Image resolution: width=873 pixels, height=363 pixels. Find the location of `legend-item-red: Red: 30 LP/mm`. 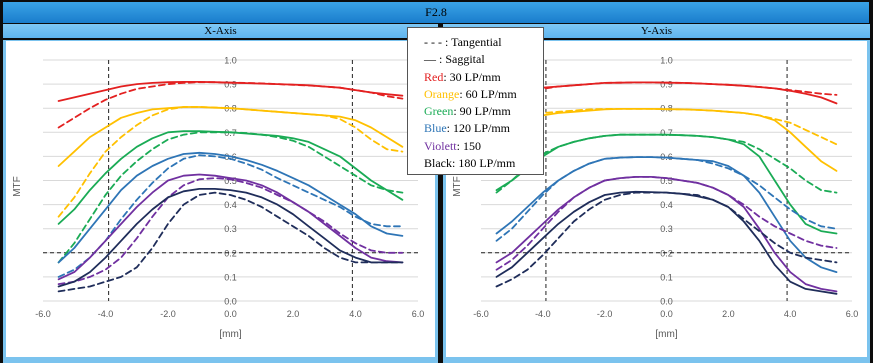

legend-item-red: Red: 30 LP/mm is located at coordinates (483, 77).